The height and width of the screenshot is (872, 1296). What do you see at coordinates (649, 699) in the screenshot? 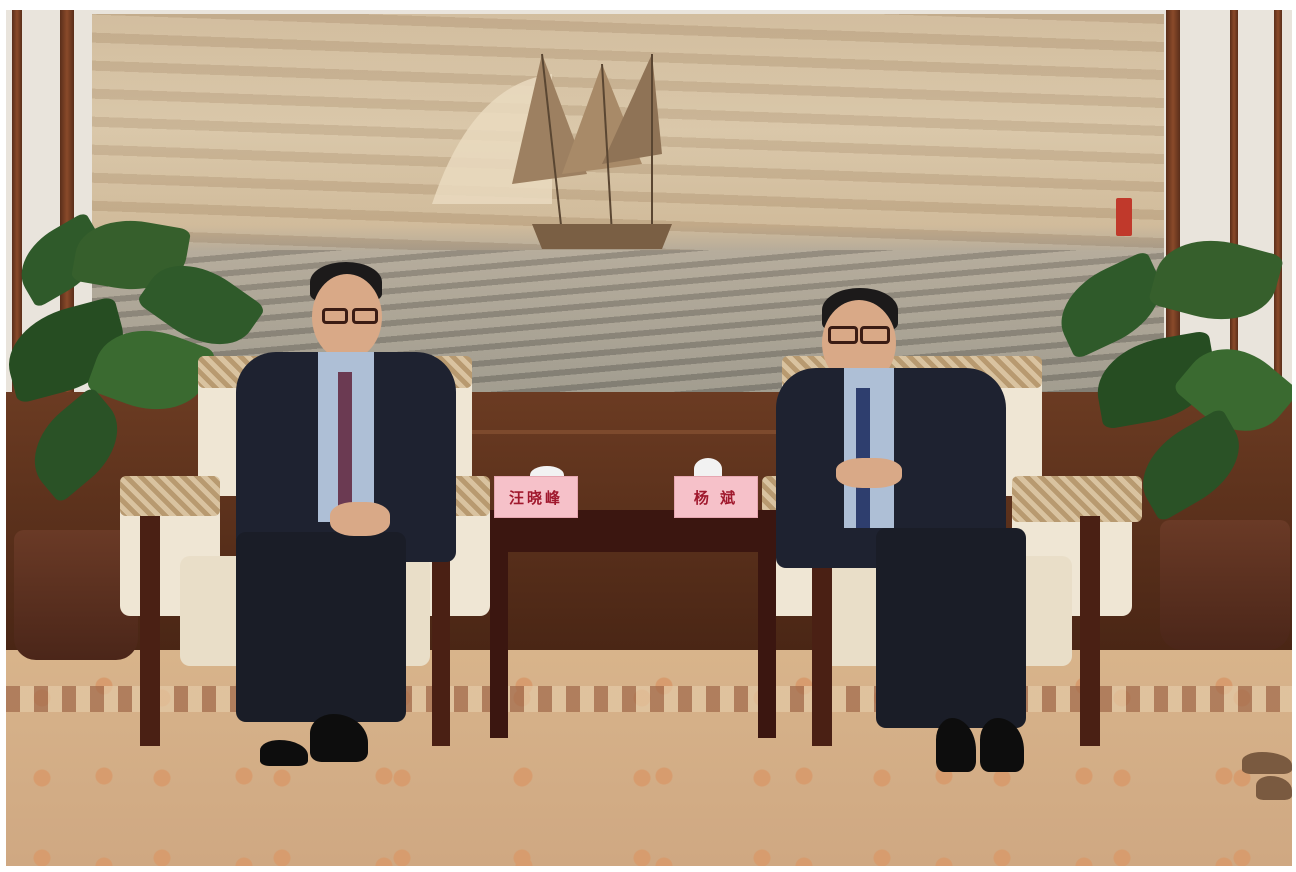
I see `carpet-border` at bounding box center [649, 699].